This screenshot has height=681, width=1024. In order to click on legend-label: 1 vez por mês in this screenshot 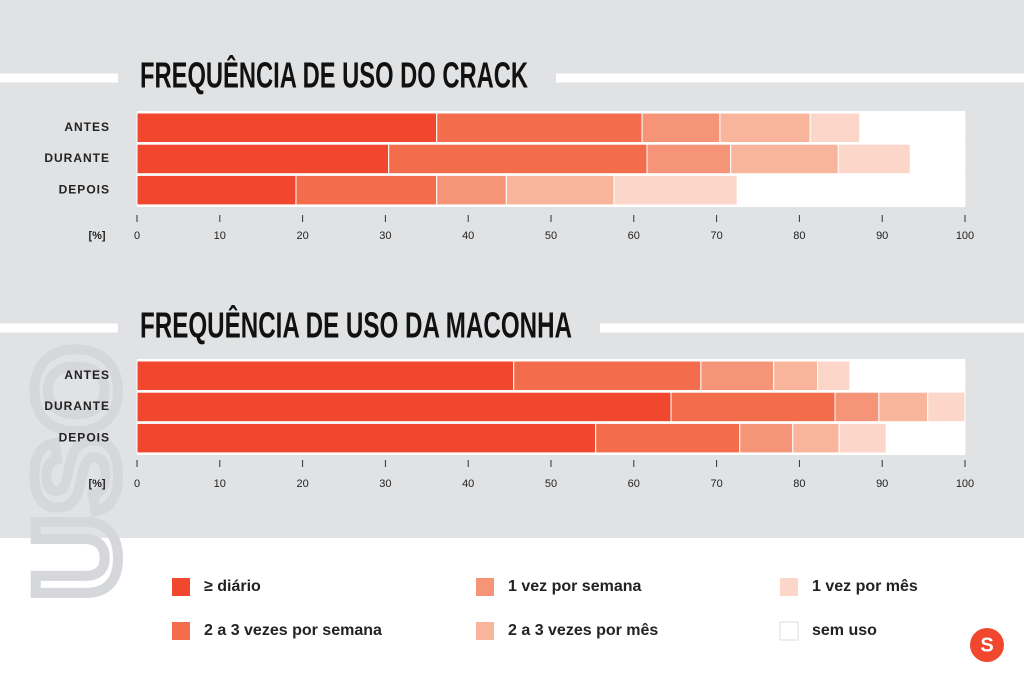, I will do `click(865, 586)`.